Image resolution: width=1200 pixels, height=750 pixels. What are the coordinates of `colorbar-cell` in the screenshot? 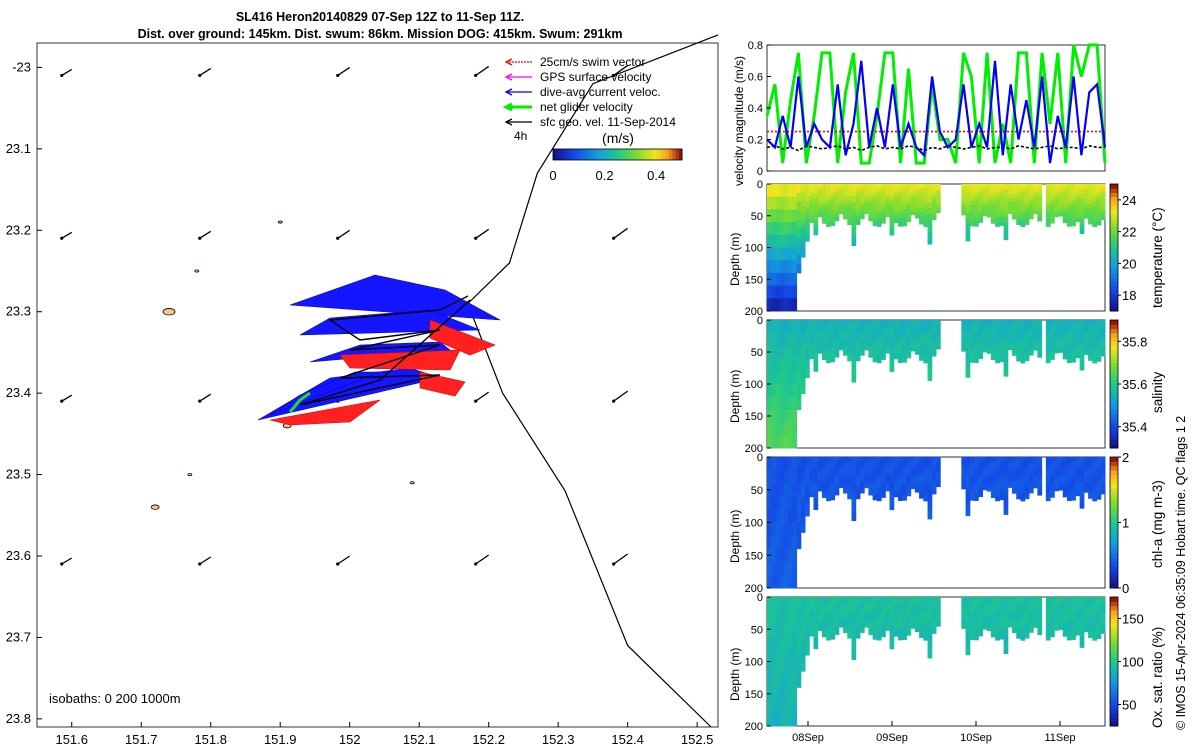 It's located at (574, 154).